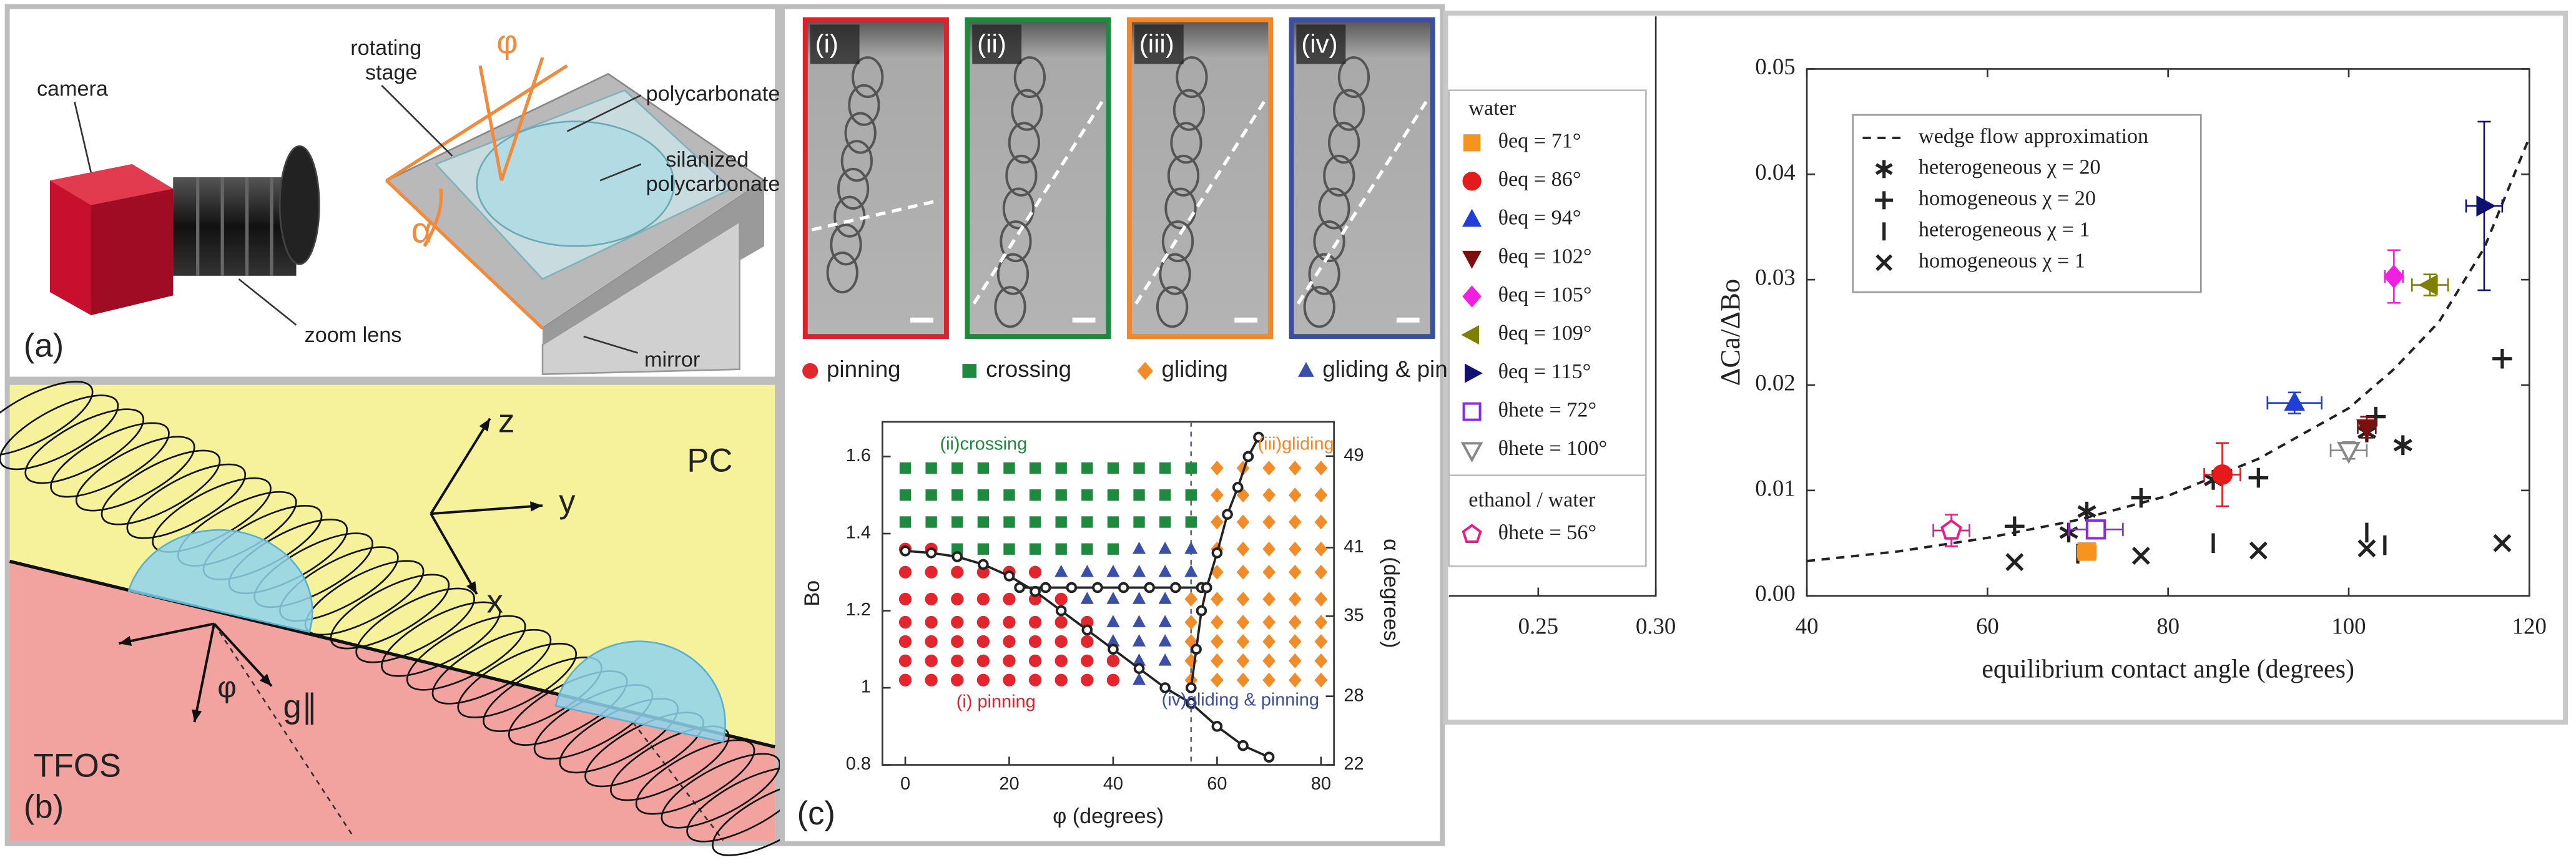 This screenshot has height=865, width=2576. I want to click on legend-label: θeq = 94°, so click(1539, 218).